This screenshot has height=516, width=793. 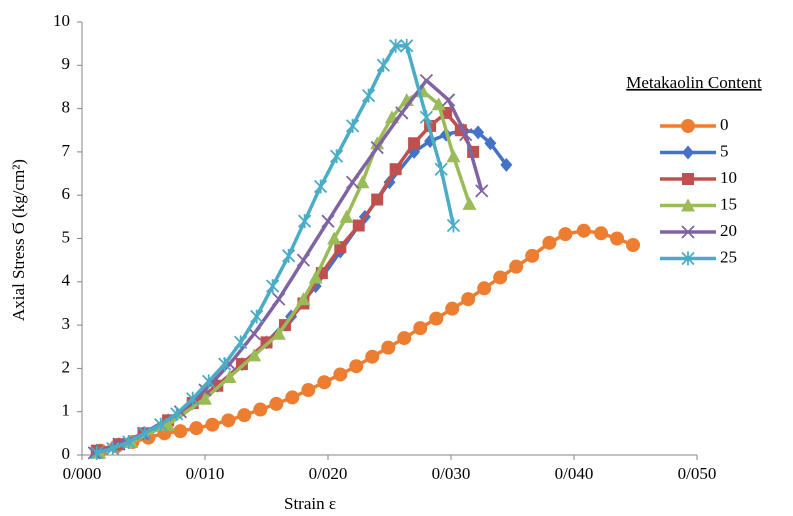 I want to click on legend-label: 25, so click(x=728, y=256).